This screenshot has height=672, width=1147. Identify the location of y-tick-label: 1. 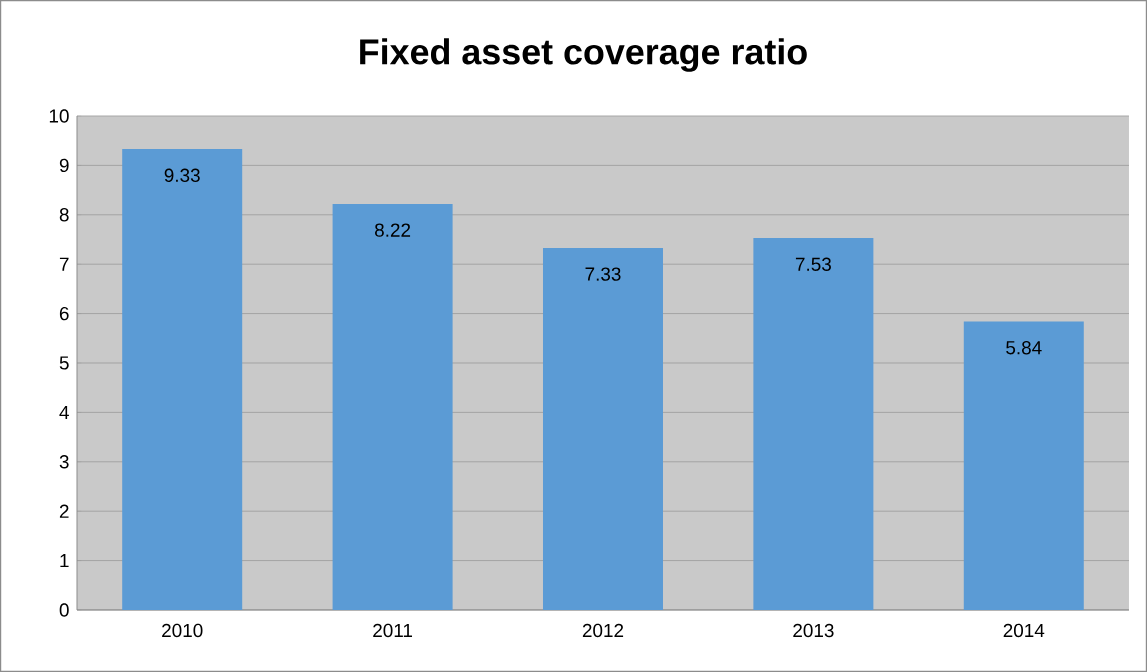
(64, 561).